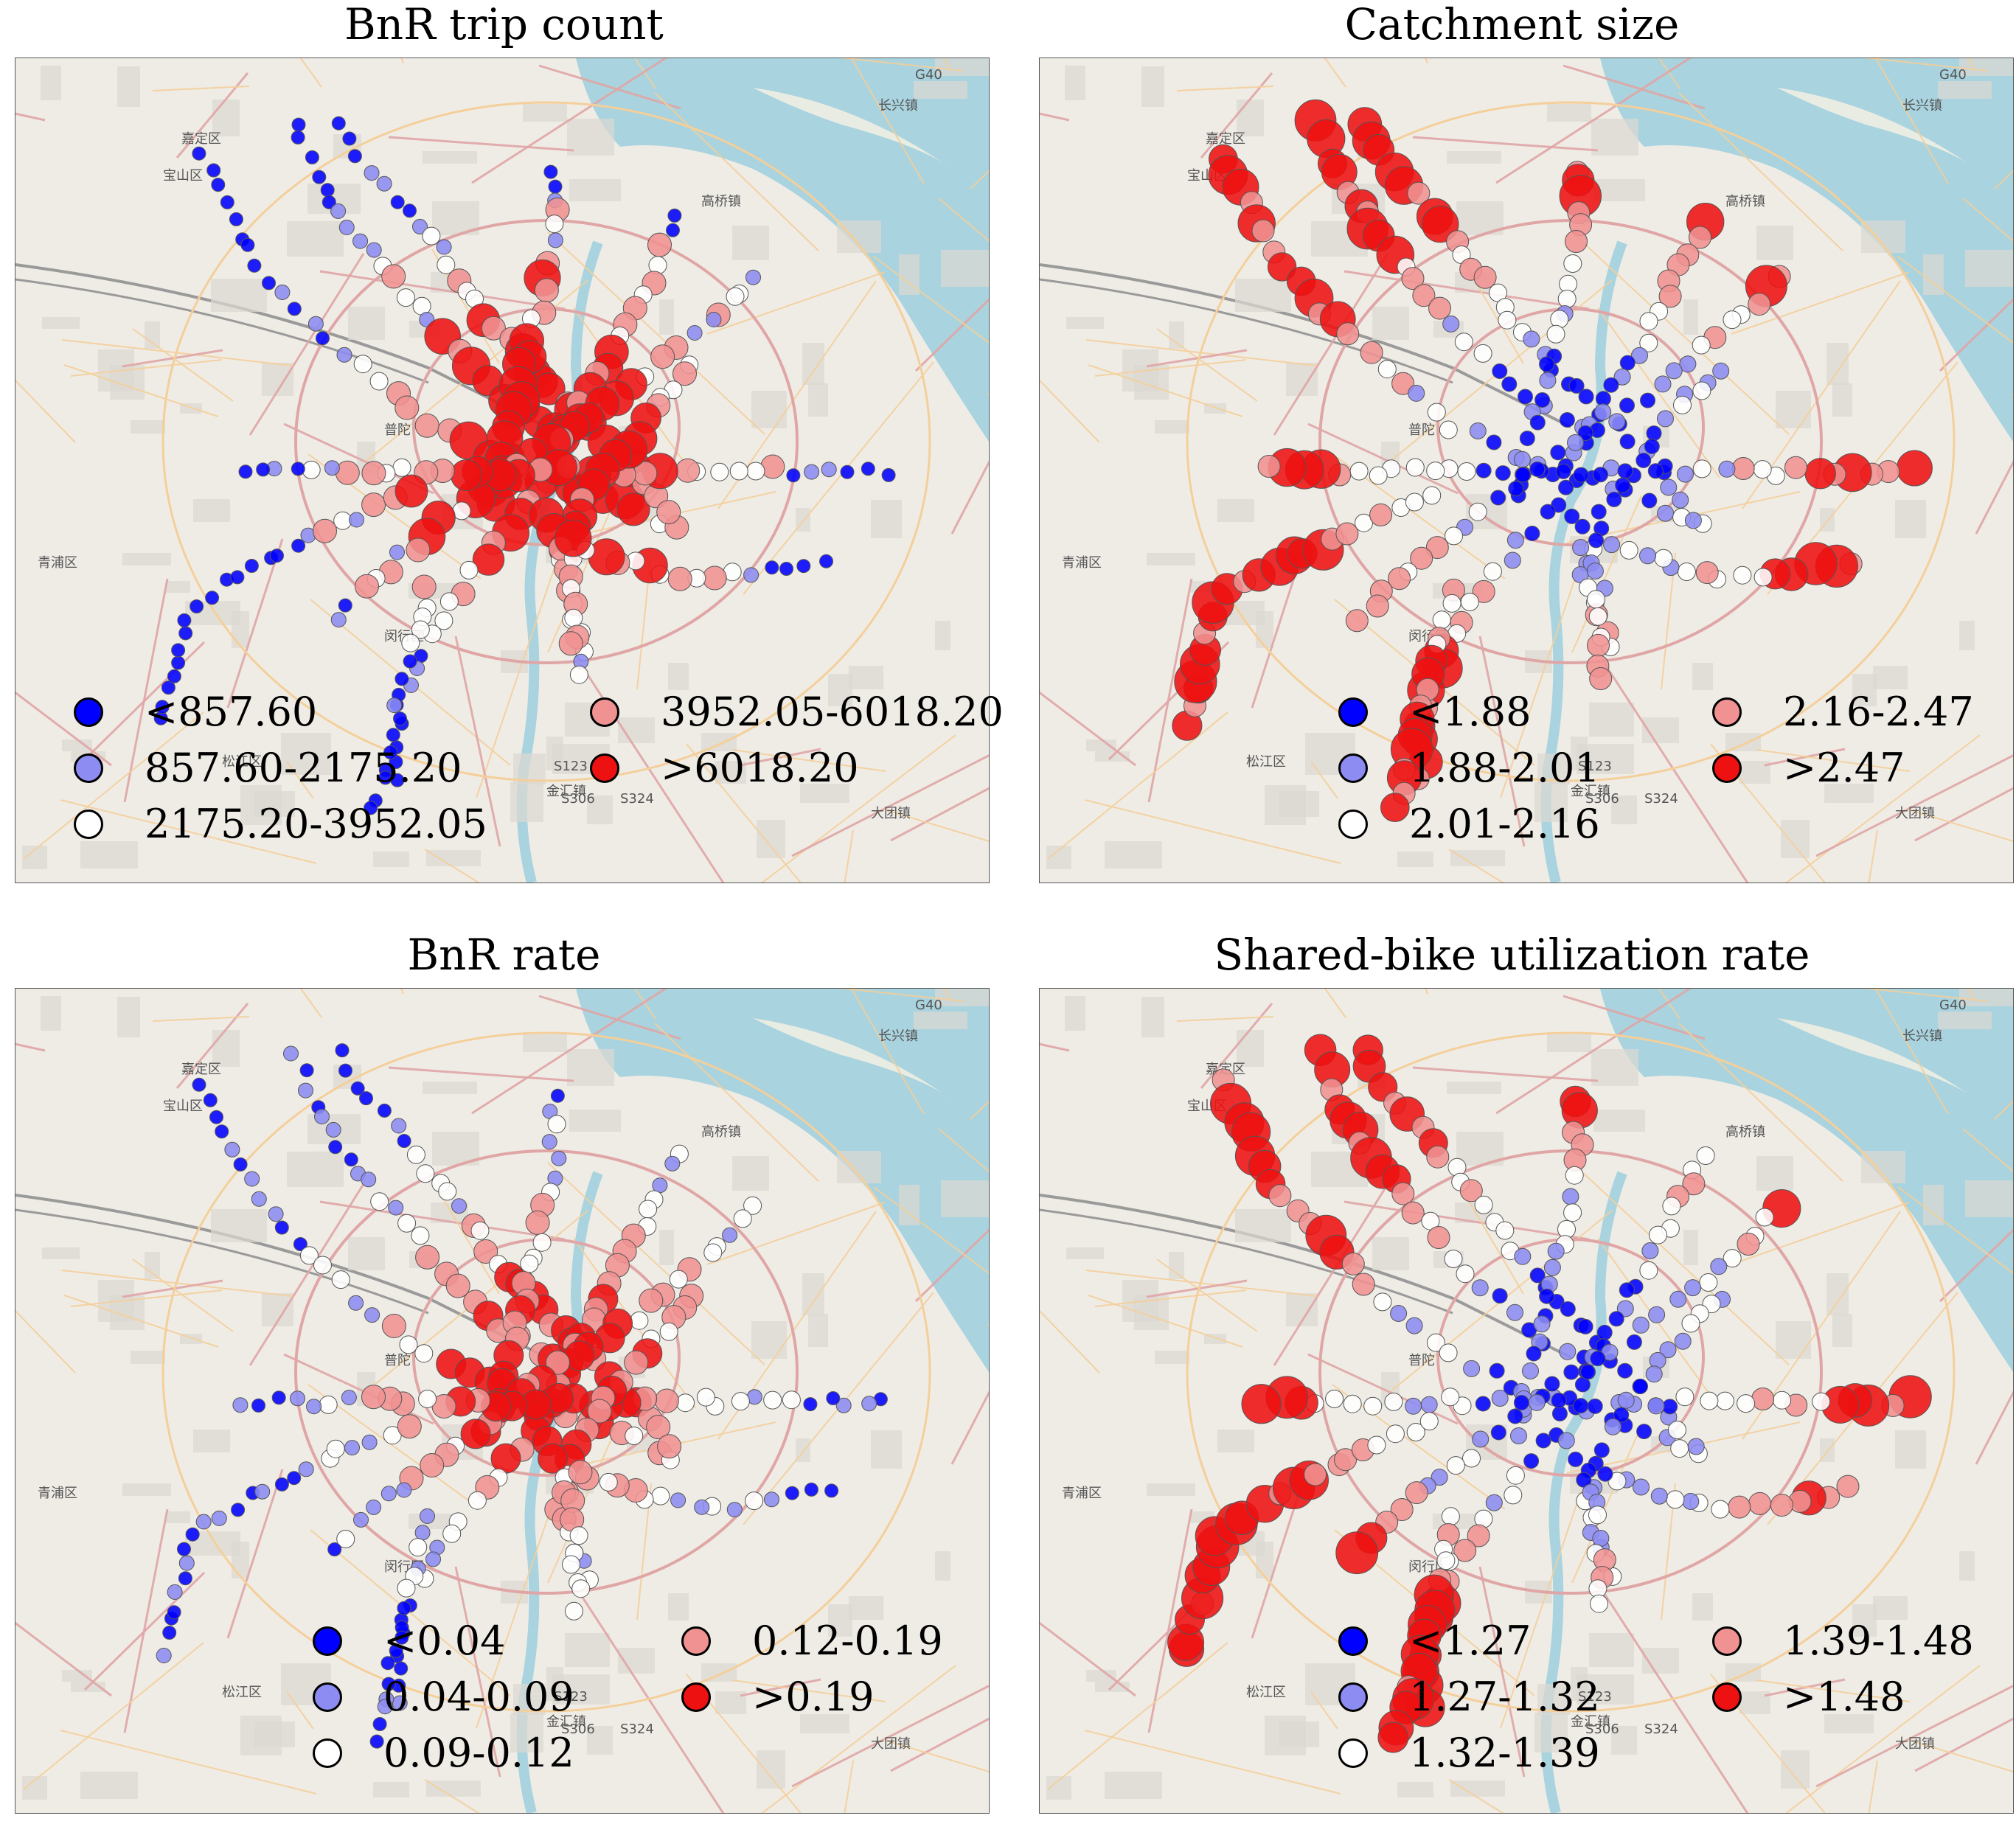 This screenshot has width=2016, height=1824. I want to click on station-markers, so click(1550, 1393).